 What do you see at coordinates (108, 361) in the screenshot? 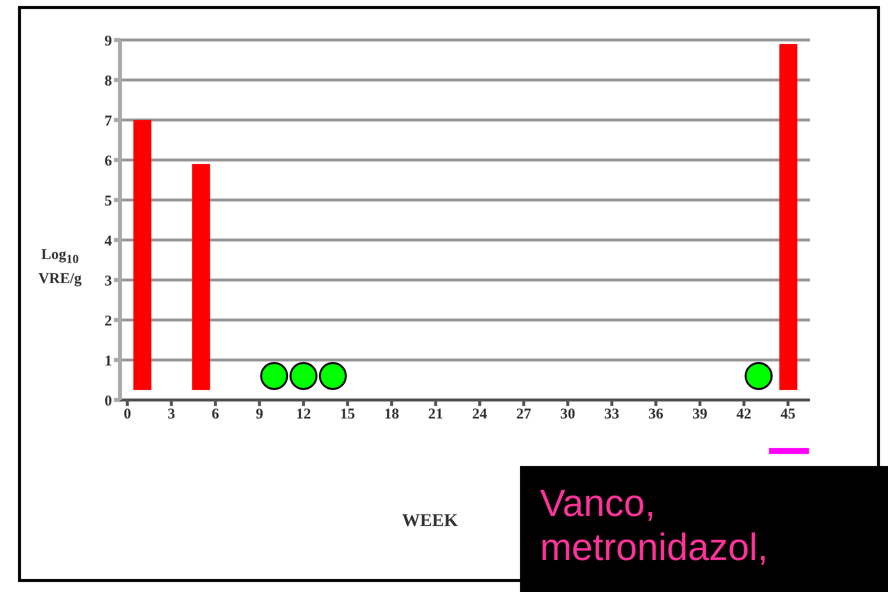
I see `y-tick-label: 1` at bounding box center [108, 361].